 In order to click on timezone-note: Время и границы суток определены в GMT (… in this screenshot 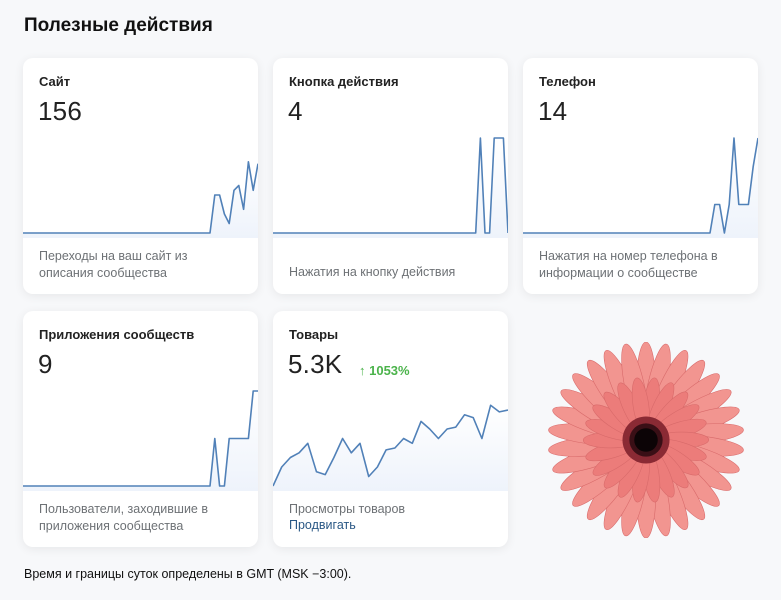, I will do `click(188, 574)`.